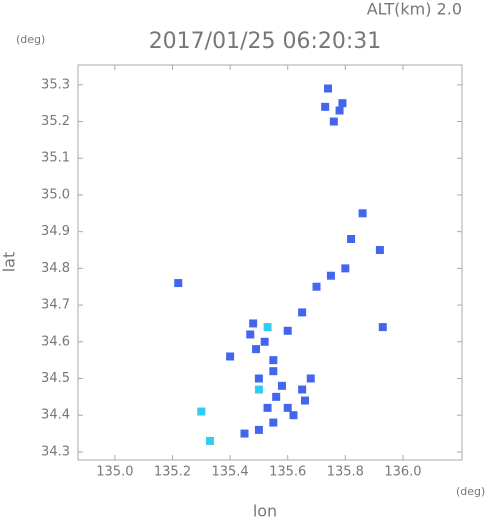 The image size is (491, 521). What do you see at coordinates (55, 158) in the screenshot?
I see `y-tick-label: 35.1` at bounding box center [55, 158].